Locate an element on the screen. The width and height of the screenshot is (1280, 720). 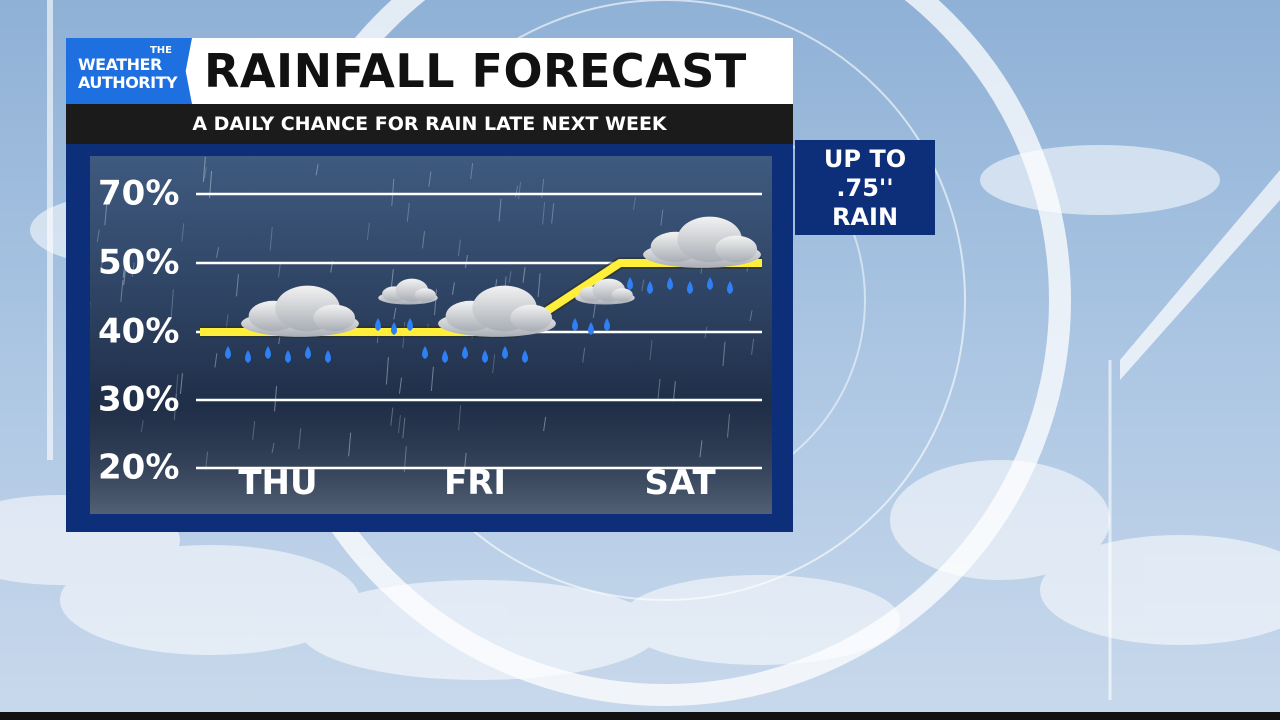
y-axis-ticks: 70% 50% 40% 30% 20% is located at coordinates (138, 331).